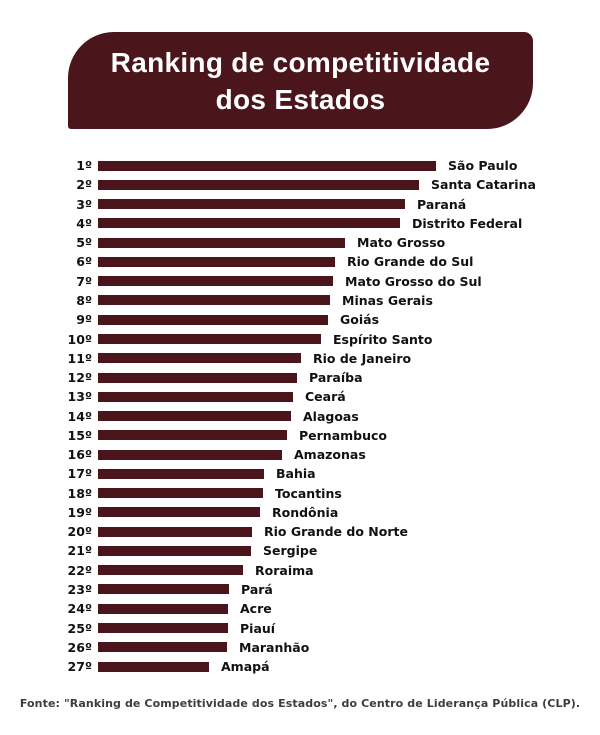  What do you see at coordinates (483, 185) in the screenshot?
I see `state-label: Santa Catarina` at bounding box center [483, 185].